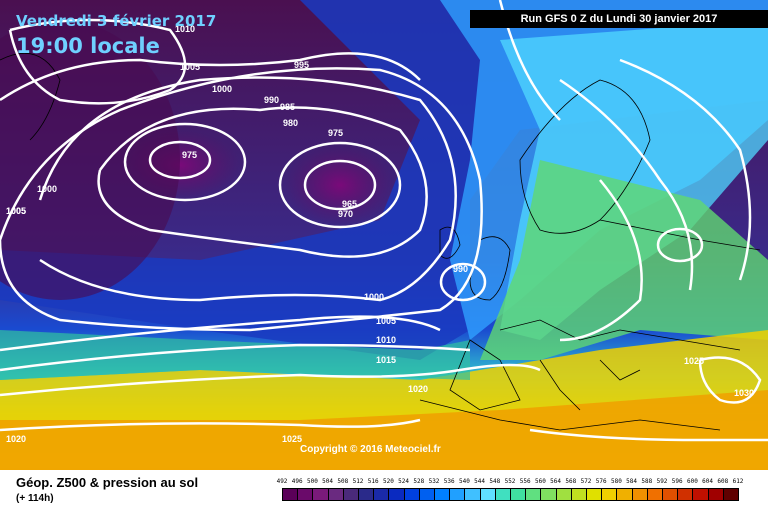 This screenshot has width=768, height=512. What do you see at coordinates (343, 481) in the screenshot?
I see `scale-label: 508` at bounding box center [343, 481].